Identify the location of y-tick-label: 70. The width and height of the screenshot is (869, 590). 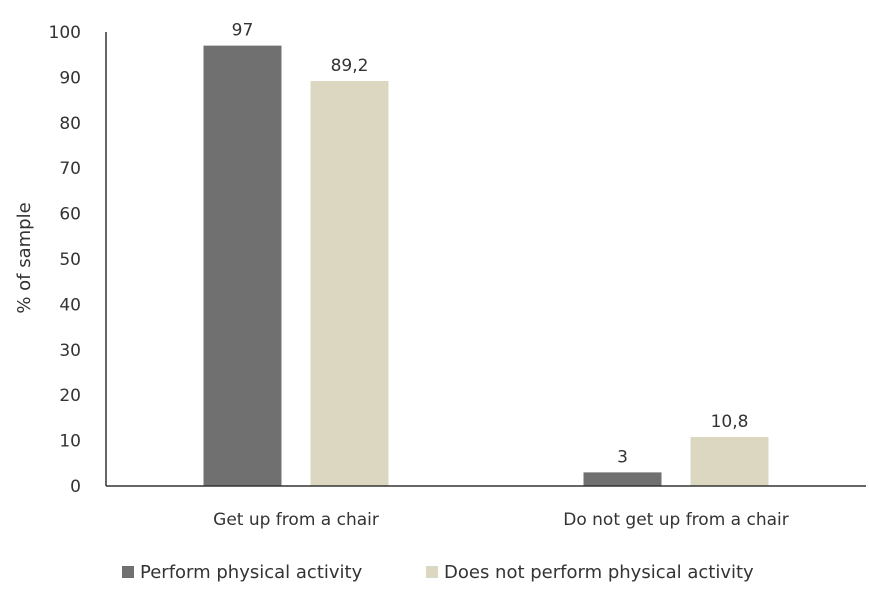
(70, 169).